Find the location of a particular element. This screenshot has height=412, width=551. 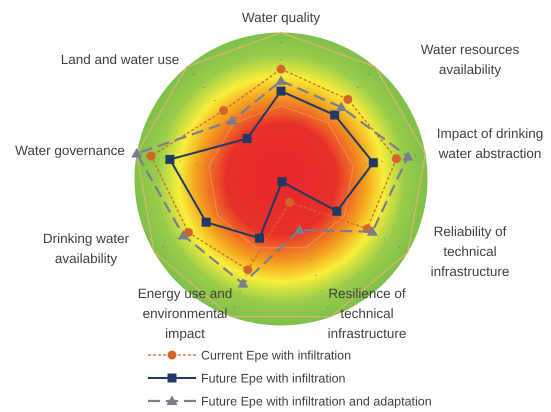

legend-label: Current Epe with infiltration is located at coordinates (276, 355).